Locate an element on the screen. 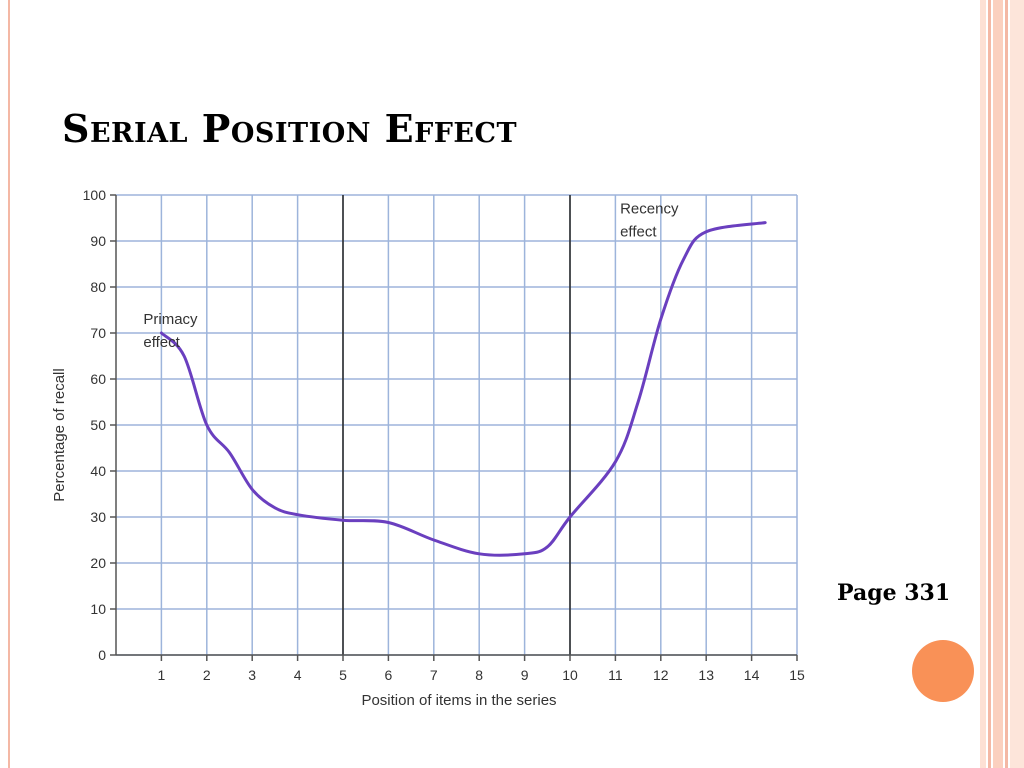 This screenshot has width=1024, height=768. x-axis-title: Position of items in the series is located at coordinates (458, 700).